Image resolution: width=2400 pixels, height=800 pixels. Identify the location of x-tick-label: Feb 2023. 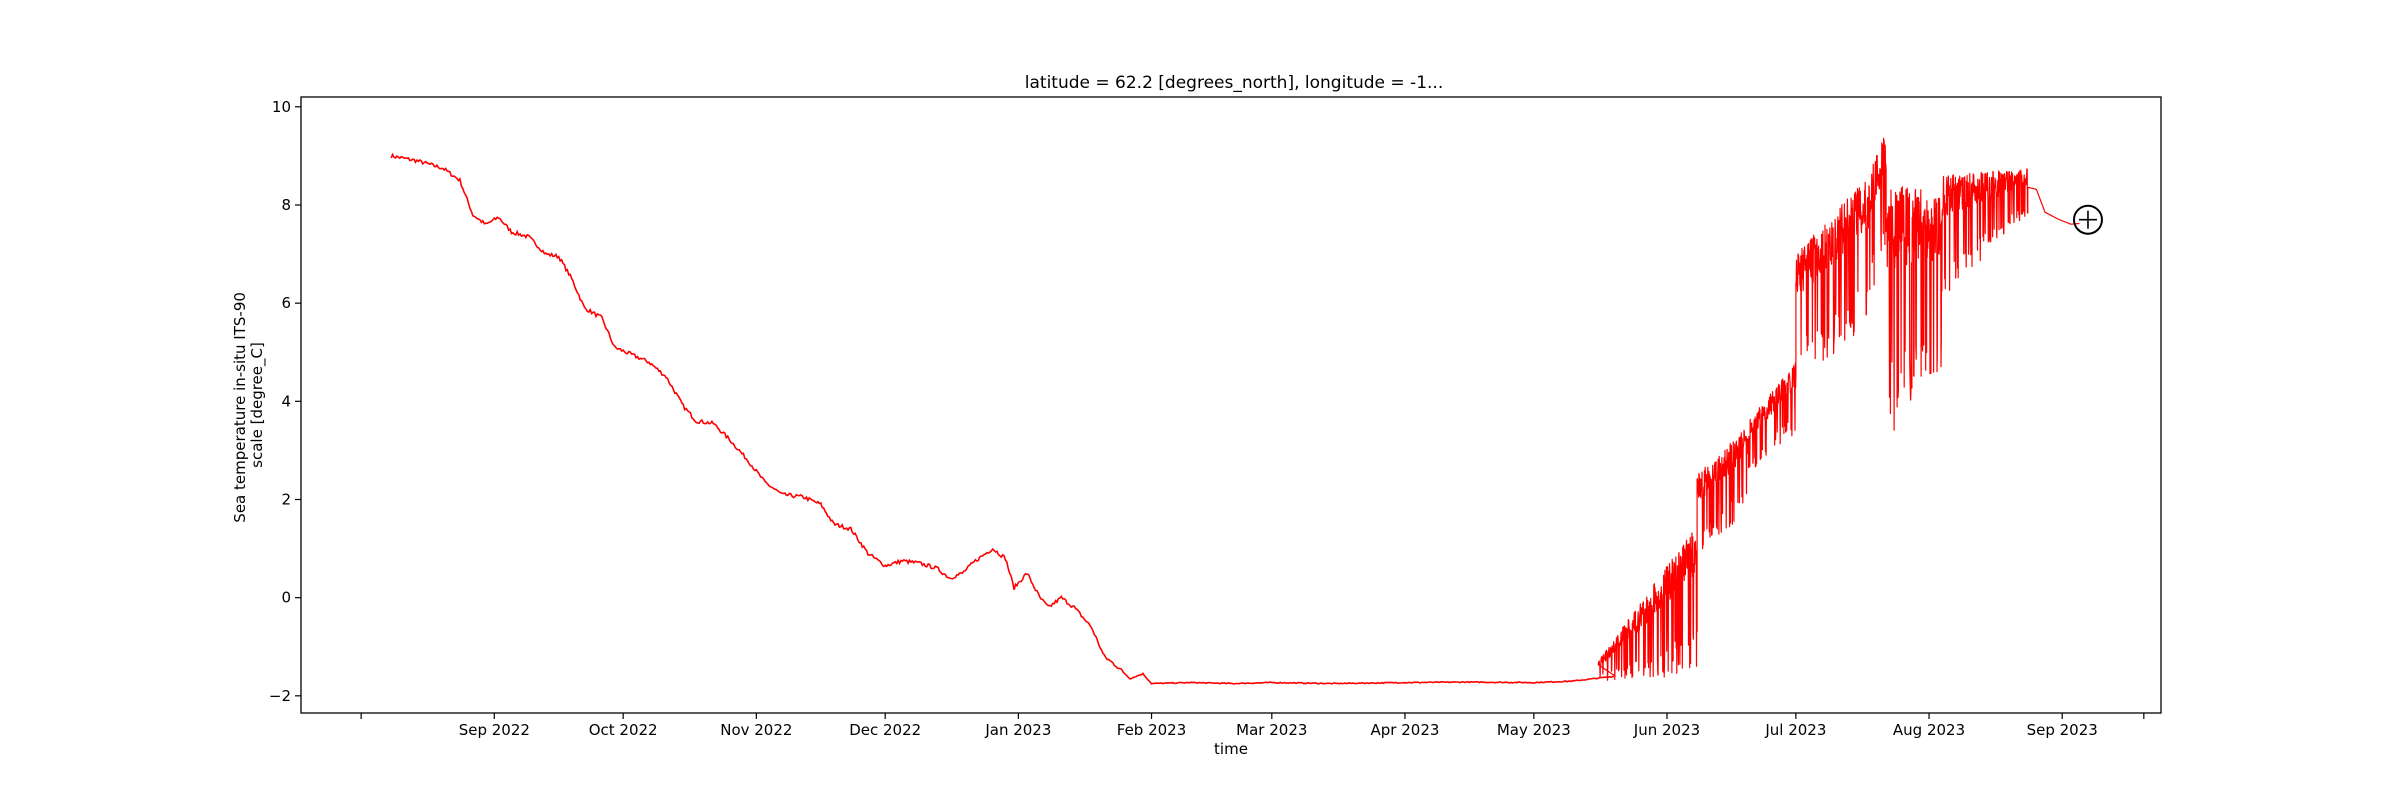
(1152, 730).